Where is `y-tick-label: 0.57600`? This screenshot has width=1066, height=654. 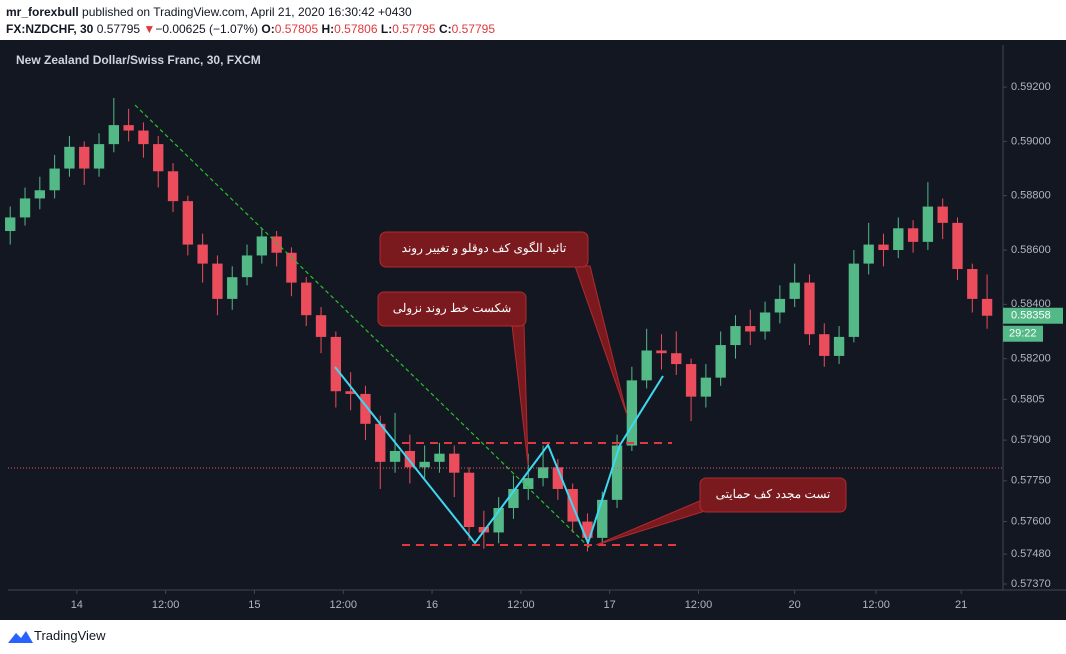 y-tick-label: 0.57600 is located at coordinates (1031, 521).